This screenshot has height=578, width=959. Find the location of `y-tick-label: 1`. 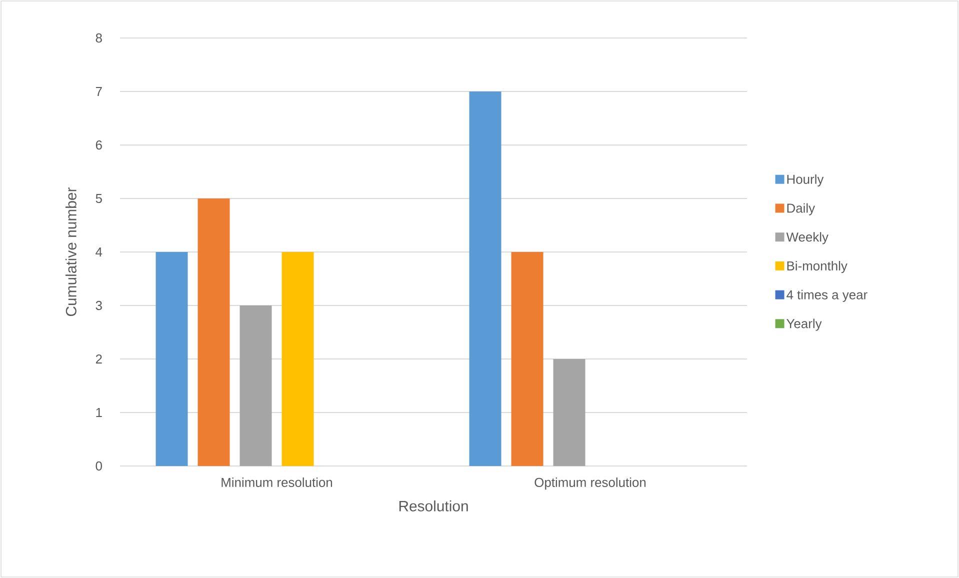

y-tick-label: 1 is located at coordinates (99, 412).